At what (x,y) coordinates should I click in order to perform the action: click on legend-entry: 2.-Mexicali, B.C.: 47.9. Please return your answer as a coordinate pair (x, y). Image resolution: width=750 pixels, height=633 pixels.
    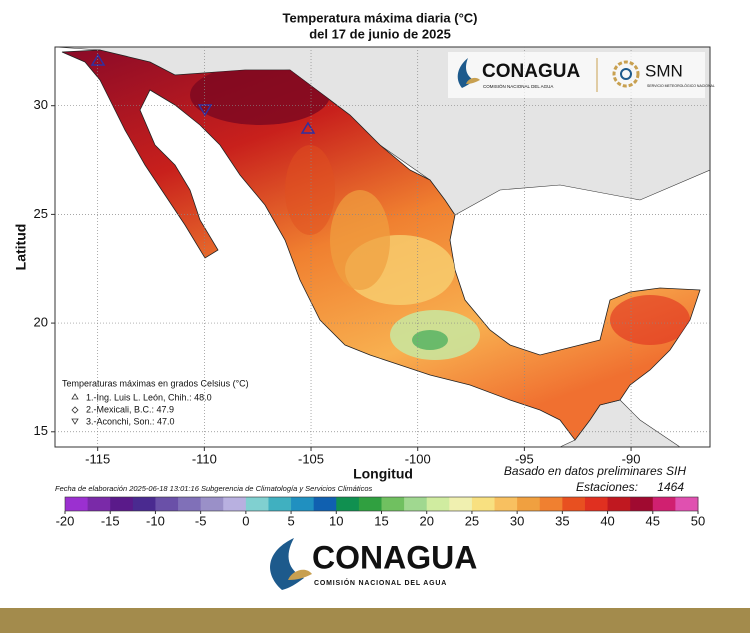
    Looking at the image, I should click on (130, 409).